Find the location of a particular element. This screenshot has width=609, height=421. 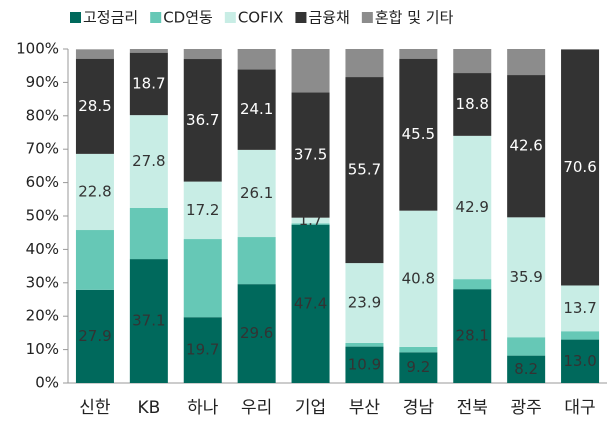

legend-label: CD연동 is located at coordinates (188, 18).